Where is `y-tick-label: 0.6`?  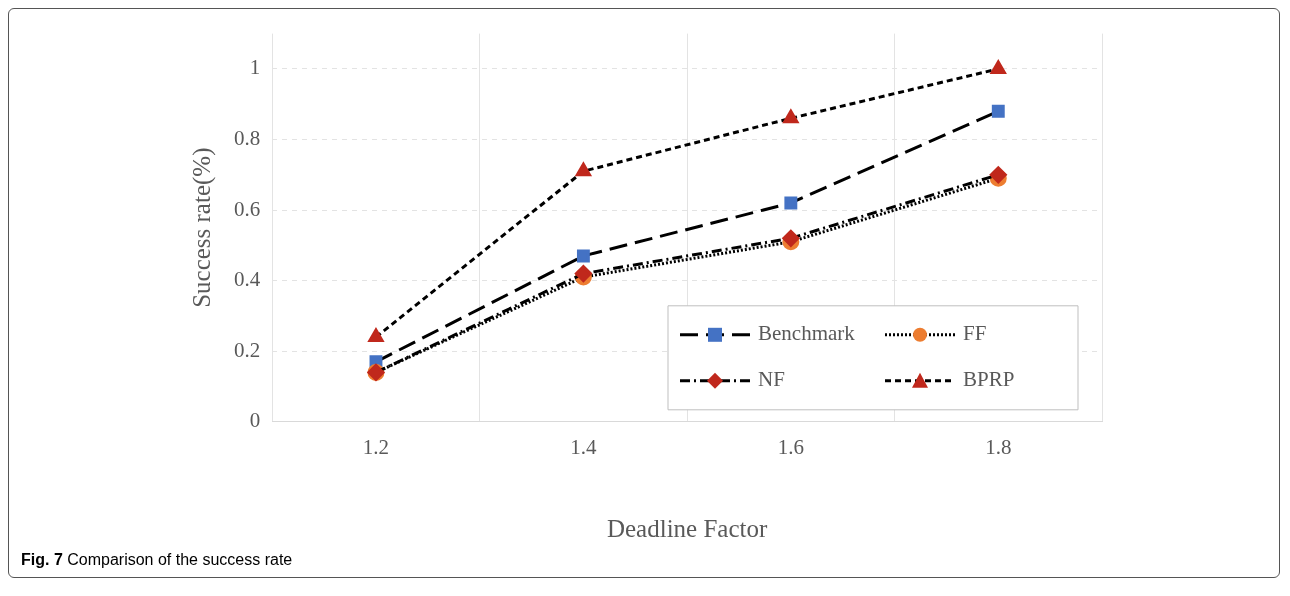 y-tick-label: 0.6 is located at coordinates (247, 208).